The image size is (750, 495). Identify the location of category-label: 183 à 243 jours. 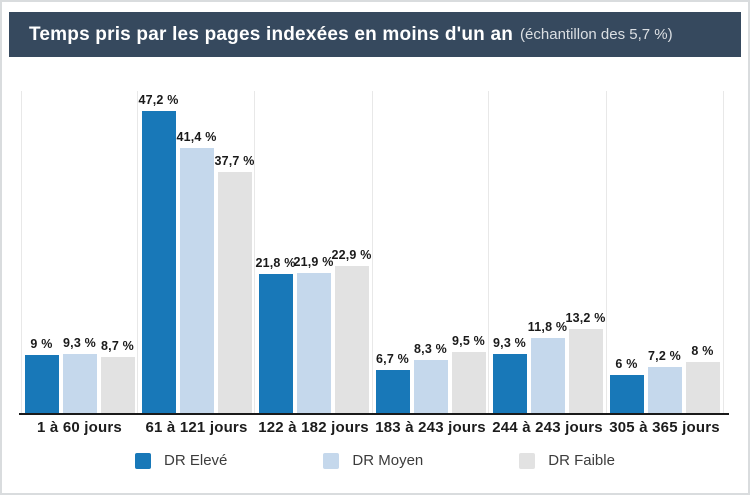
(430, 427).